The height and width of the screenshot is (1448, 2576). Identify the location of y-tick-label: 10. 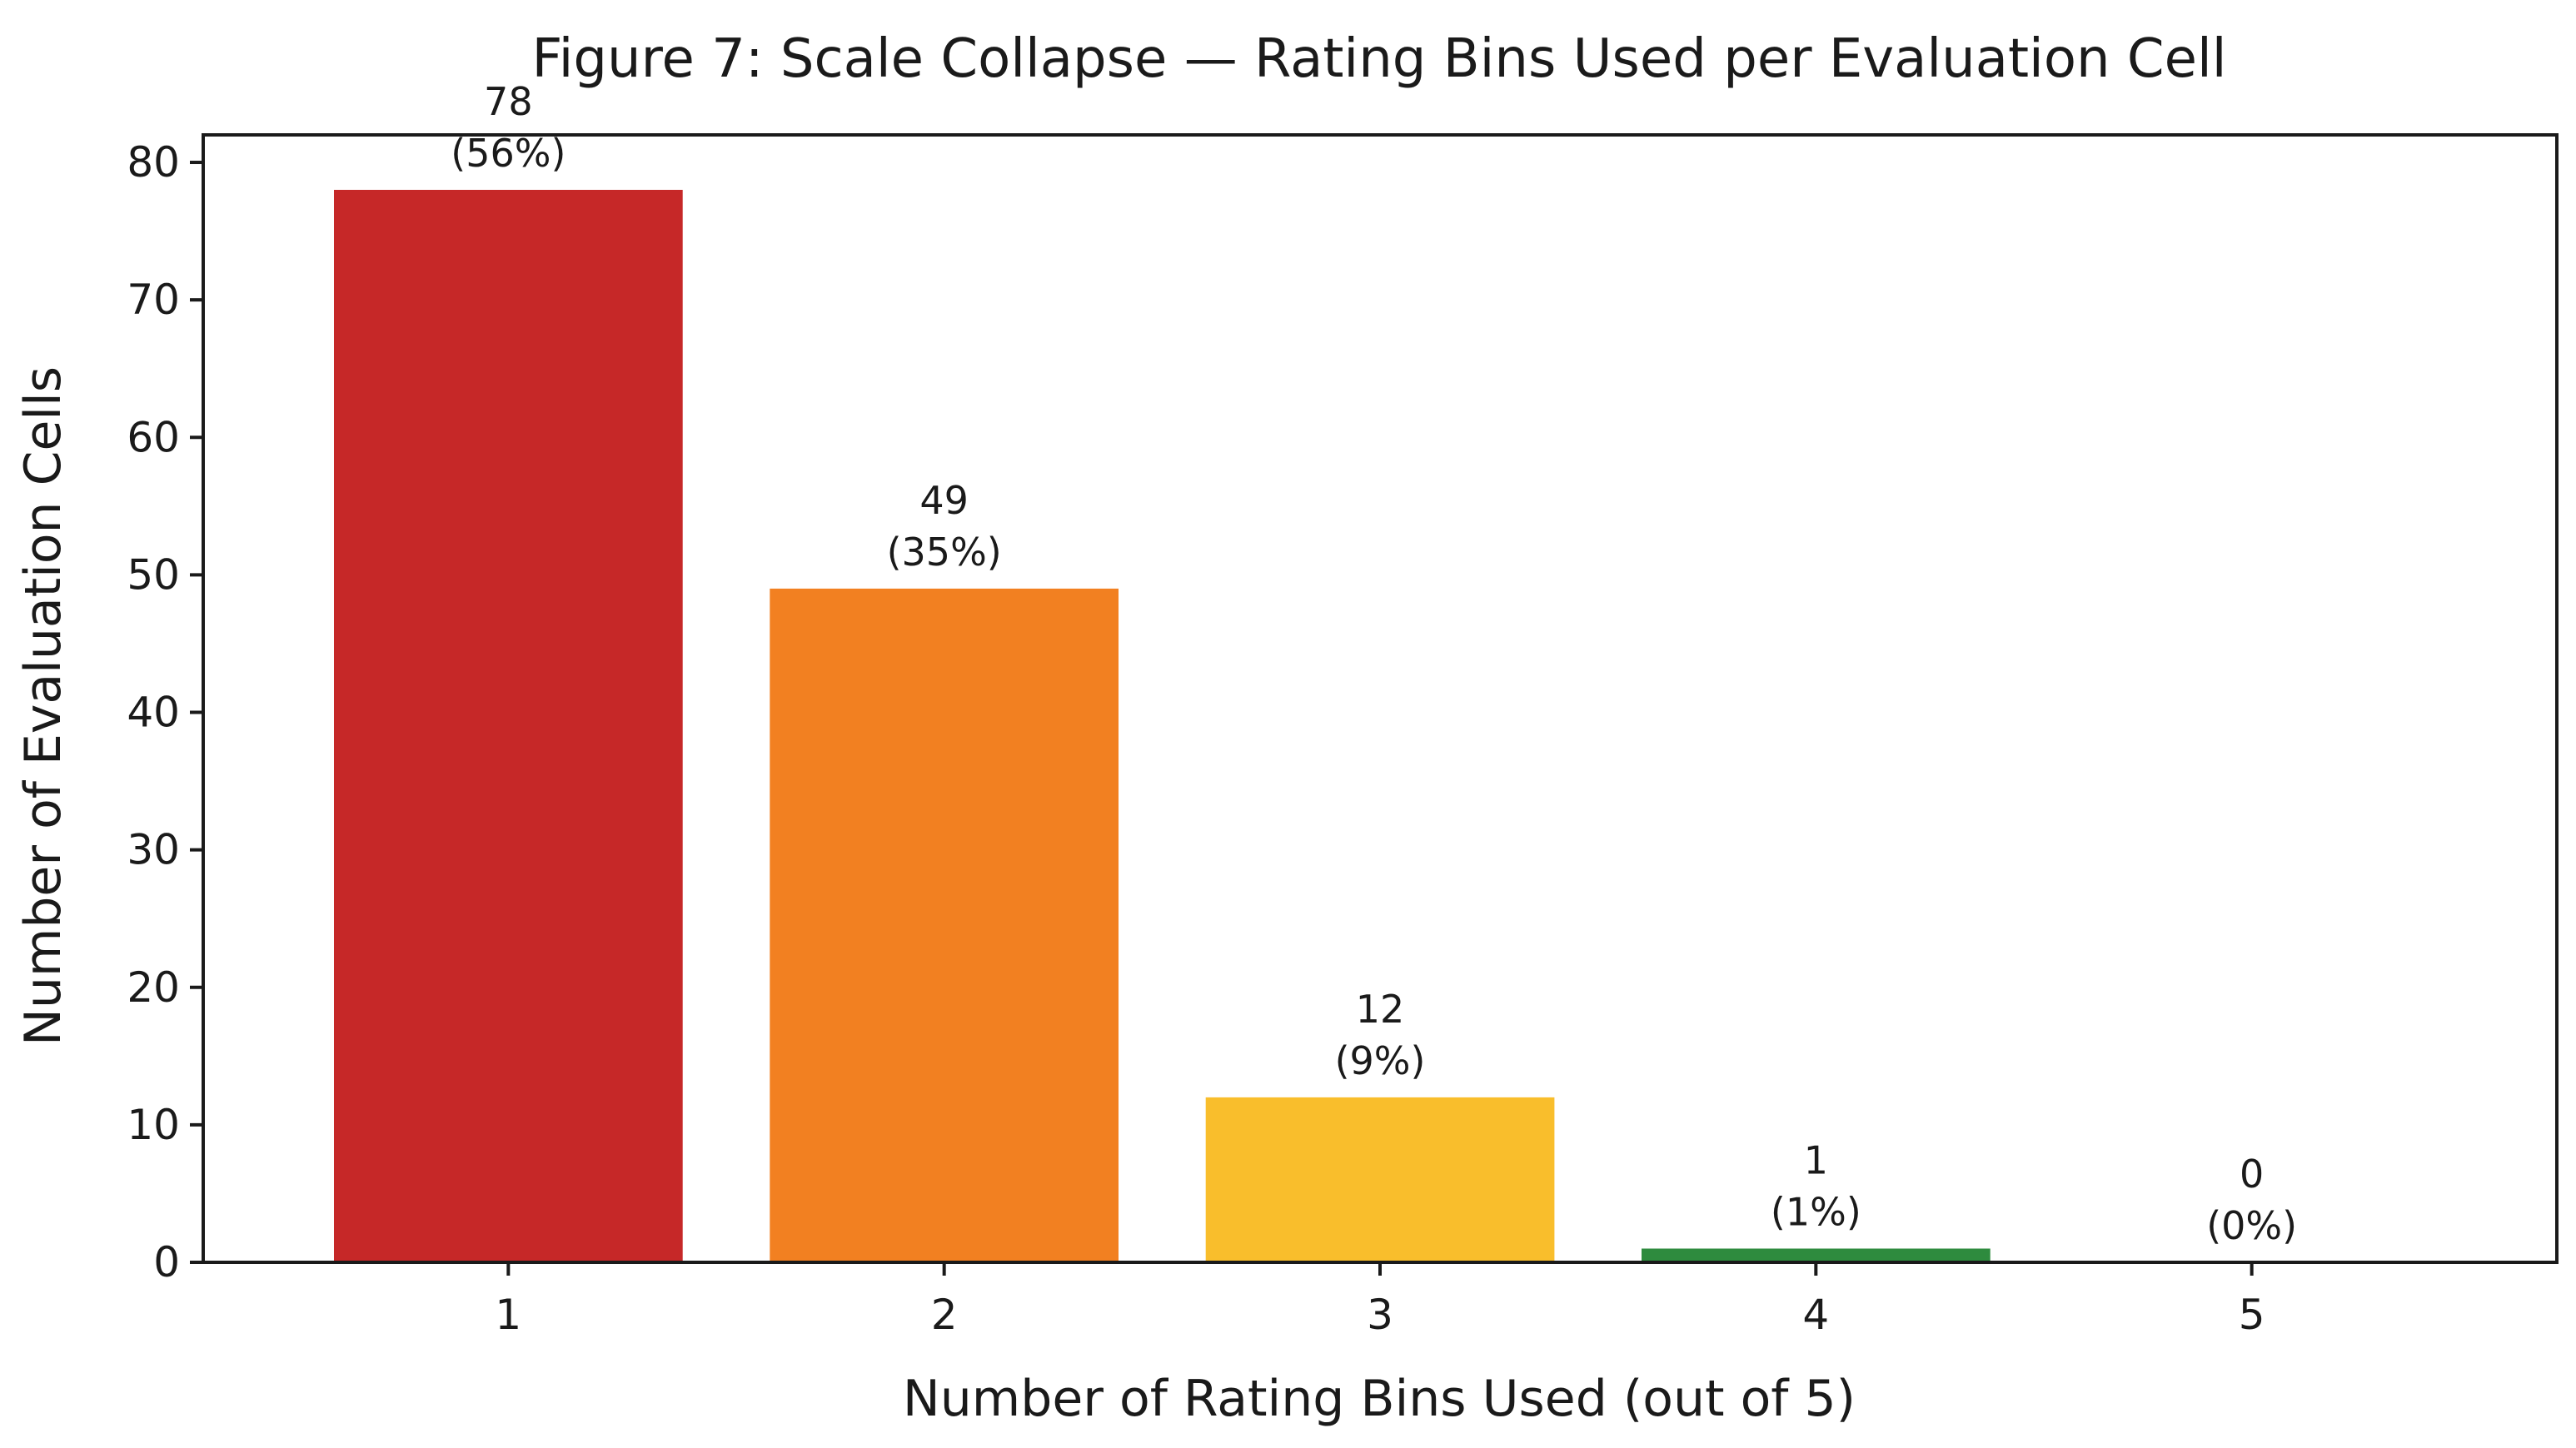
(153, 1125).